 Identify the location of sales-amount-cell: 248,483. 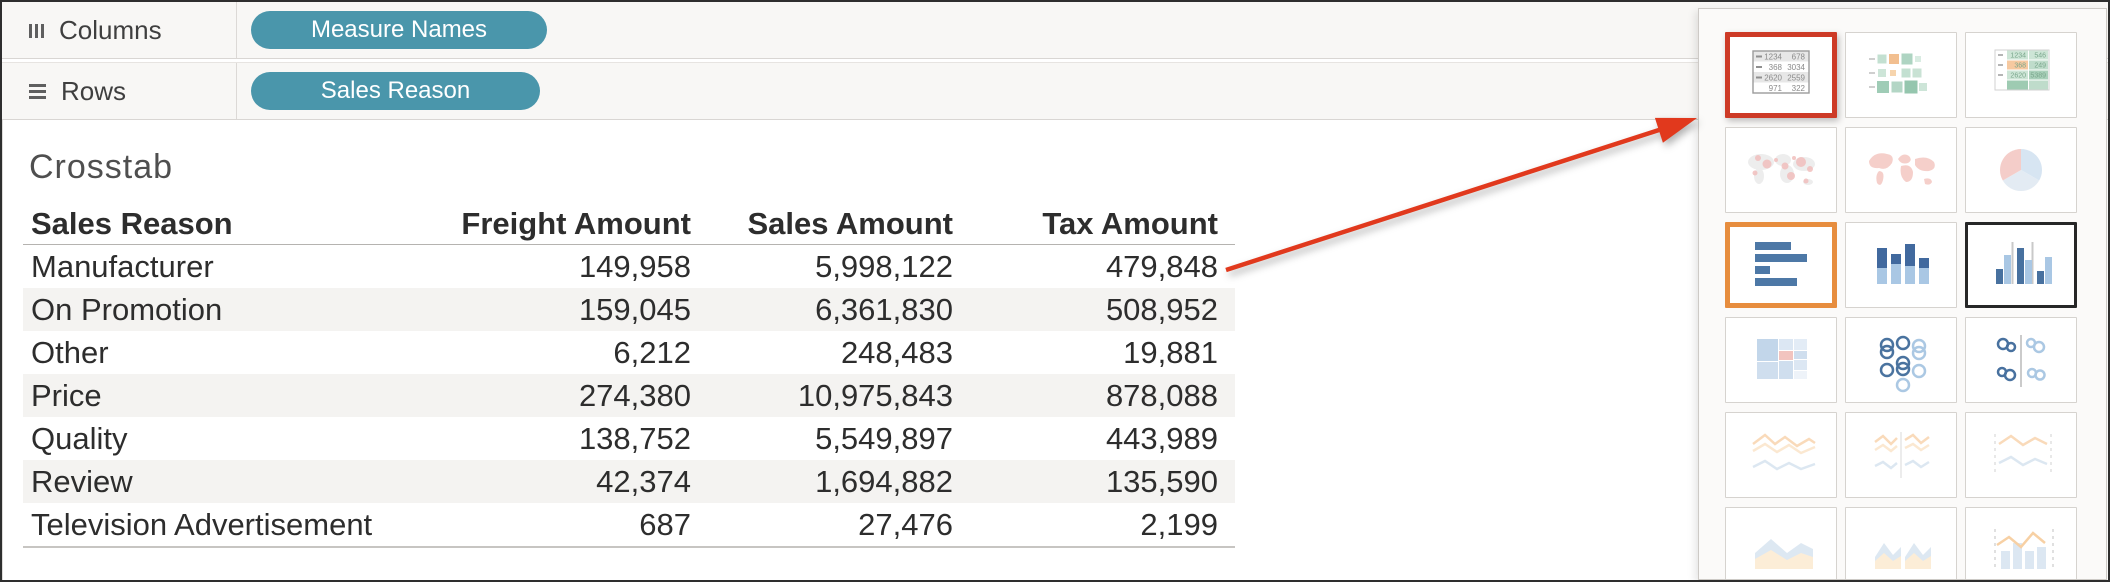
(896, 352).